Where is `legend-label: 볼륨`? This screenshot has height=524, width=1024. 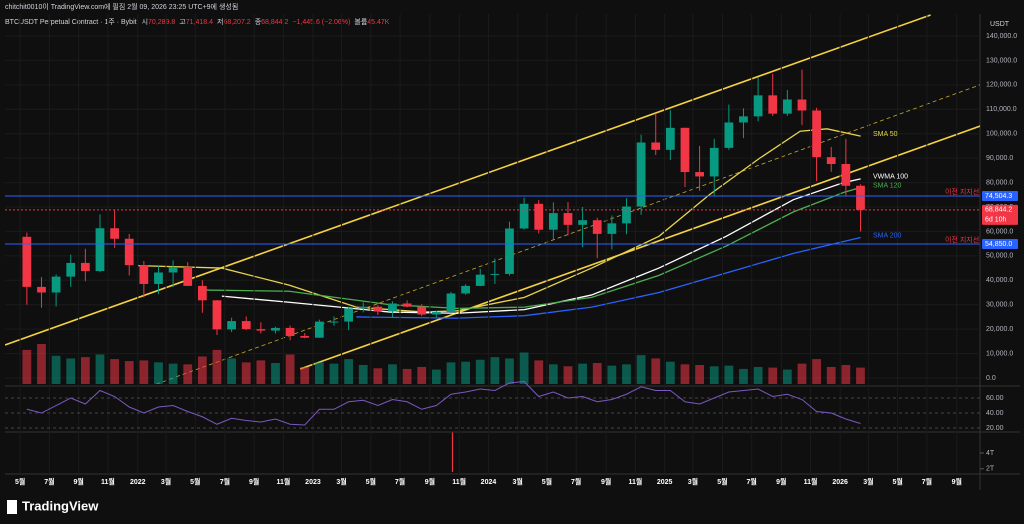 legend-label: 볼륨 is located at coordinates (360, 21).